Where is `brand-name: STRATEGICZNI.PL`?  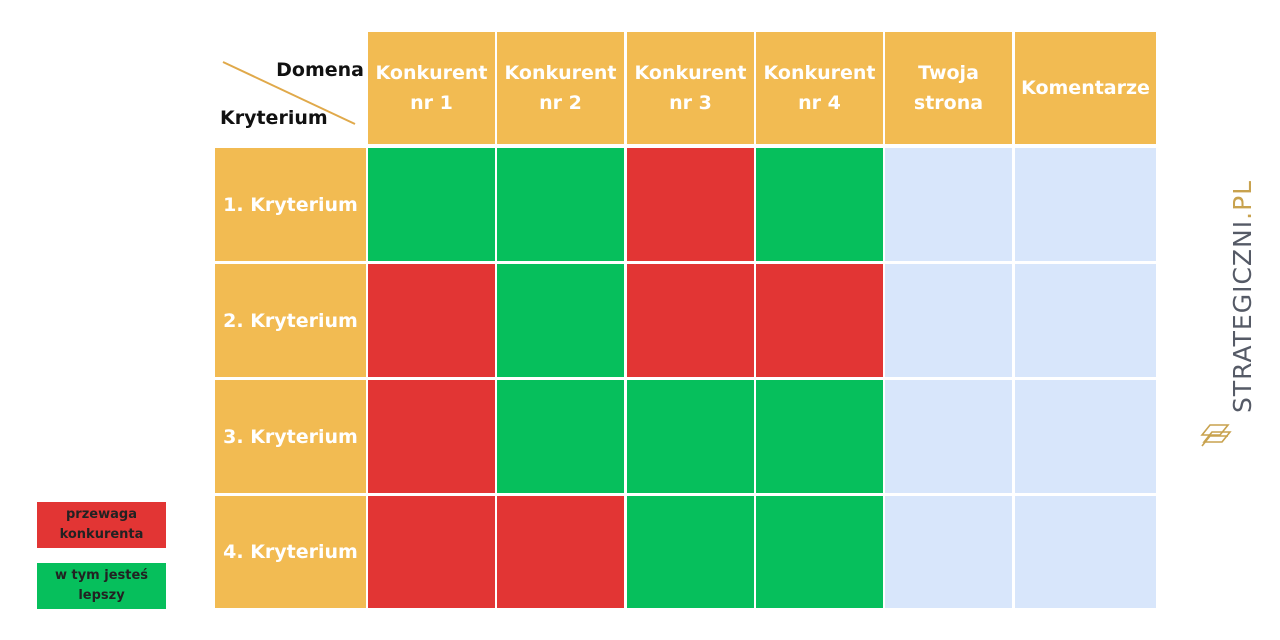
brand-name: STRATEGICZNI.PL is located at coordinates (1242, 296).